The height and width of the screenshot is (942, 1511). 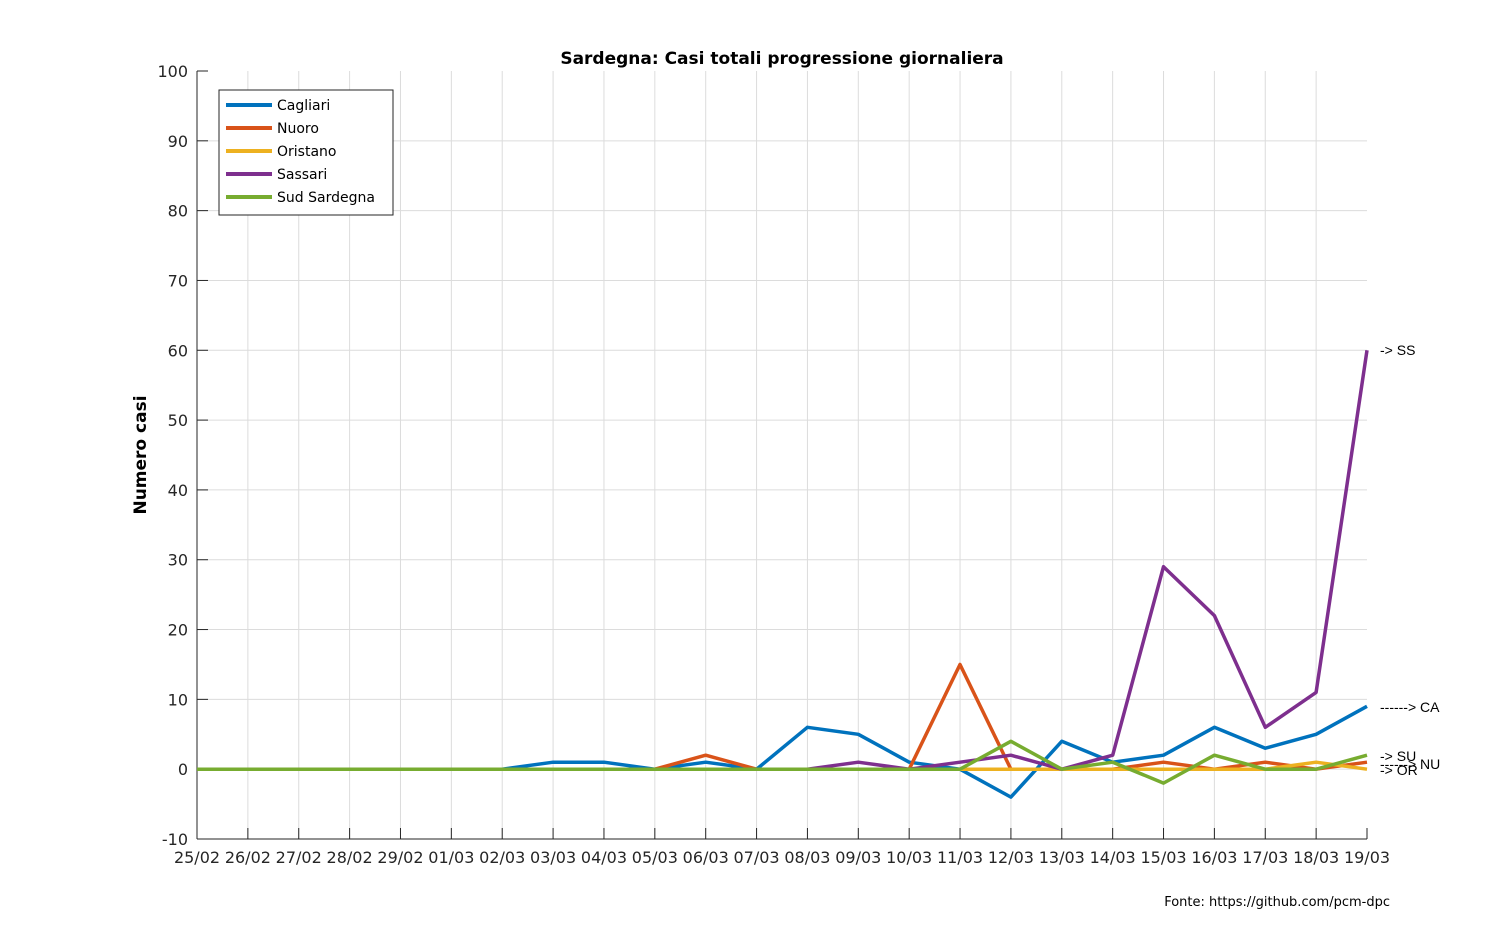 I want to click on y-tick-label: -10, so click(x=175, y=839).